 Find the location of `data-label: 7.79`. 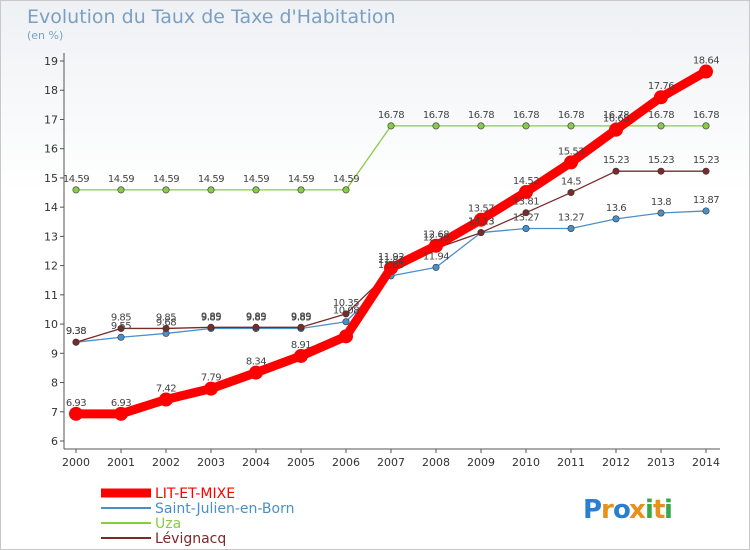

data-label: 7.79 is located at coordinates (211, 378).